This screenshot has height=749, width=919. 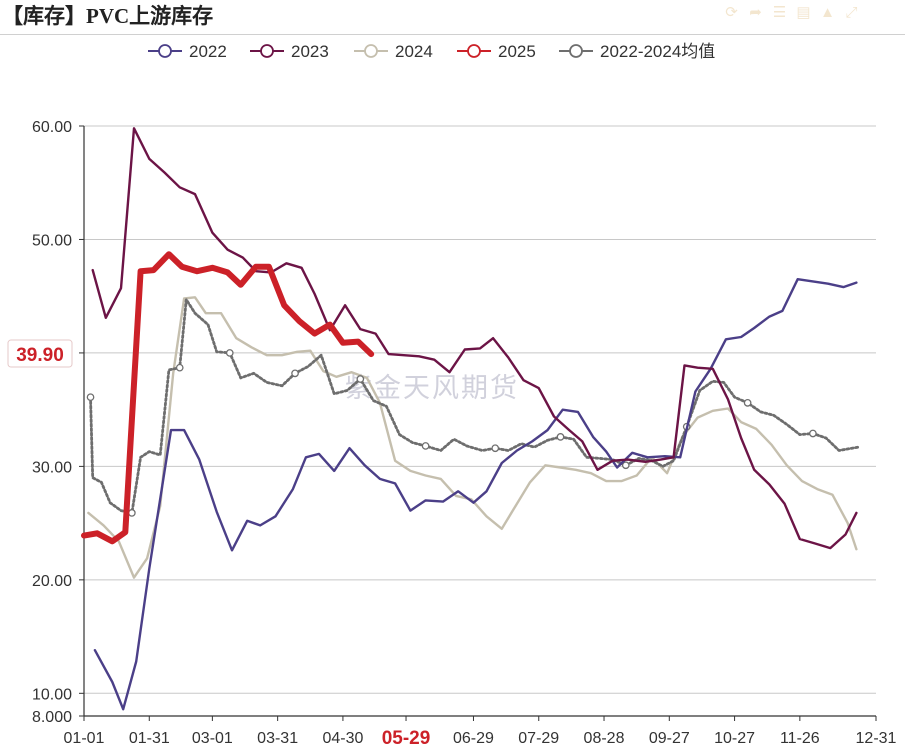 I want to click on legend-item: 2023, so click(x=289, y=51).